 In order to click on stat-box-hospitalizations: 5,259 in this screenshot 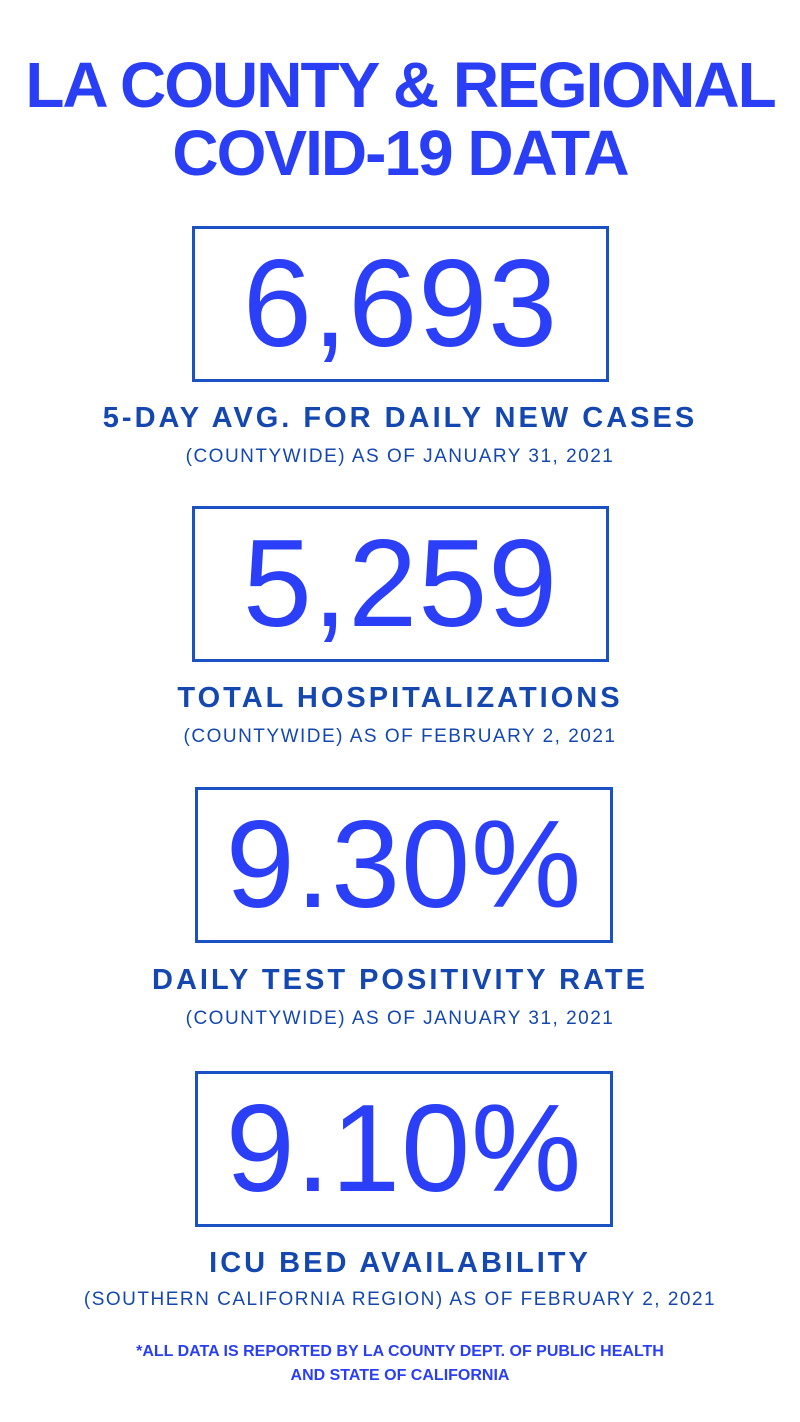, I will do `click(400, 584)`.